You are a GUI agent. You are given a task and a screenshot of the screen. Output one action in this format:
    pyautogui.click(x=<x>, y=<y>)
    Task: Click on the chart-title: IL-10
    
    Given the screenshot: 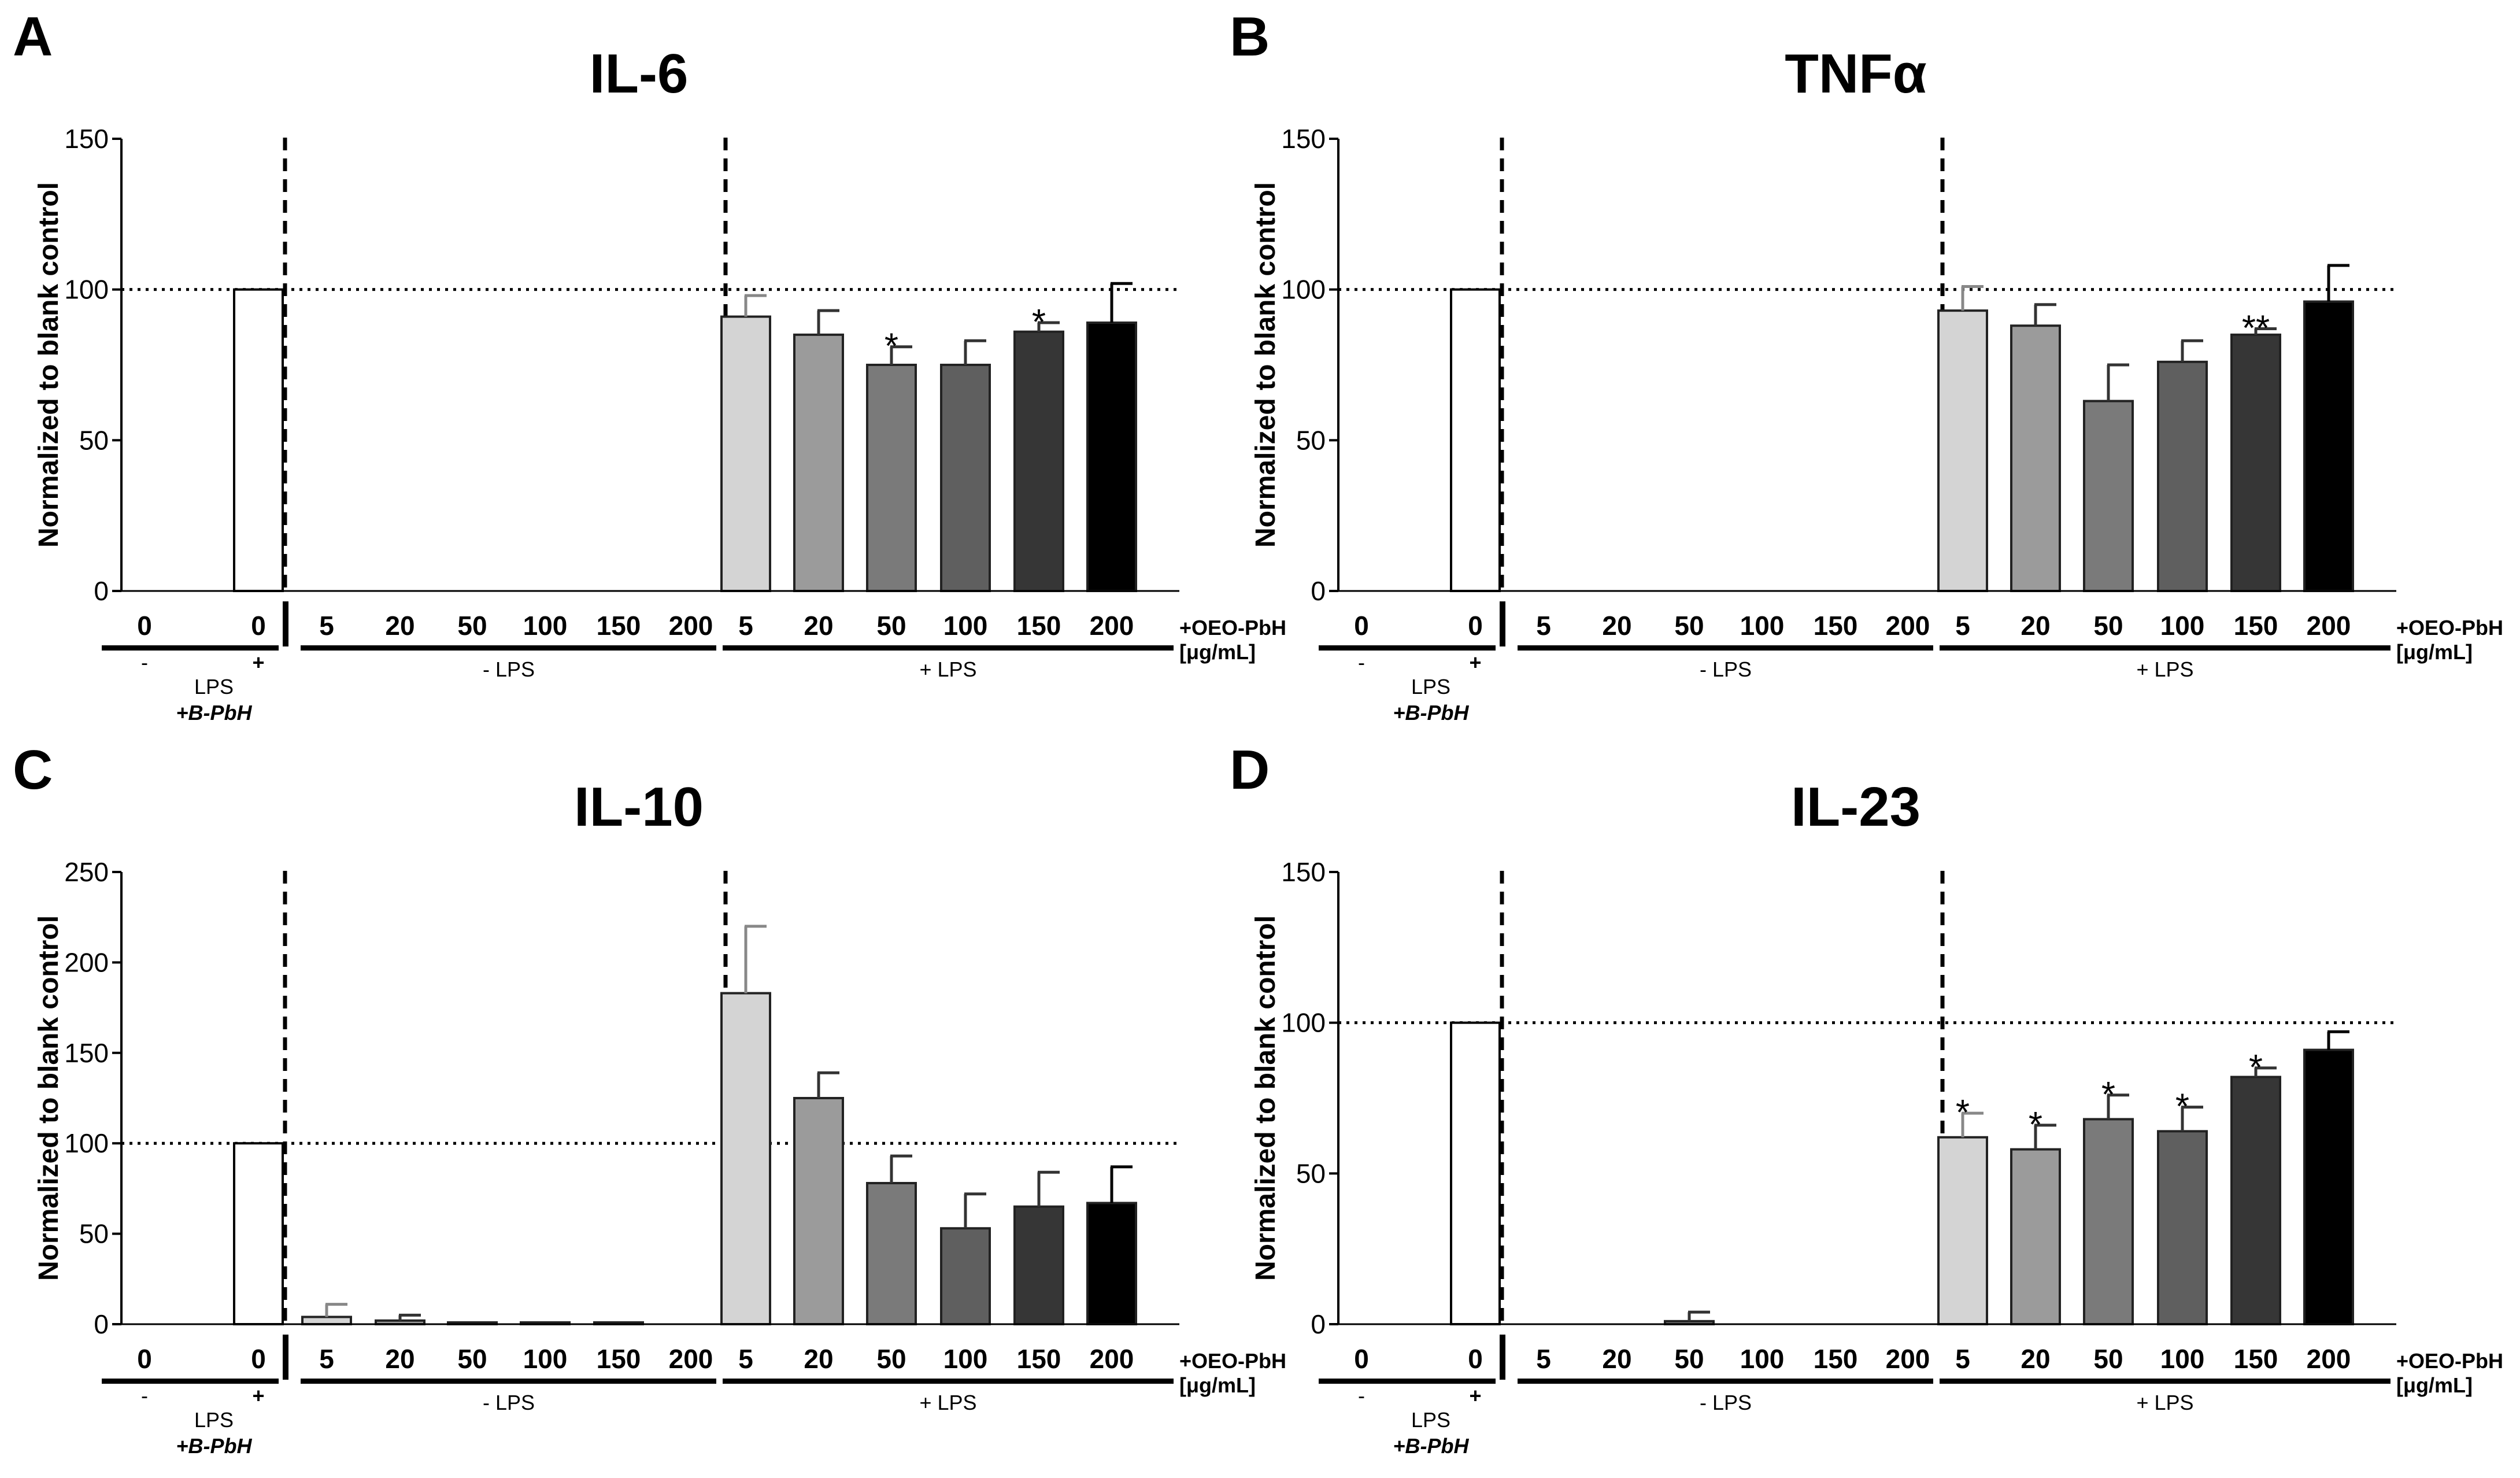 What is the action you would take?
    pyautogui.click(x=639, y=807)
    